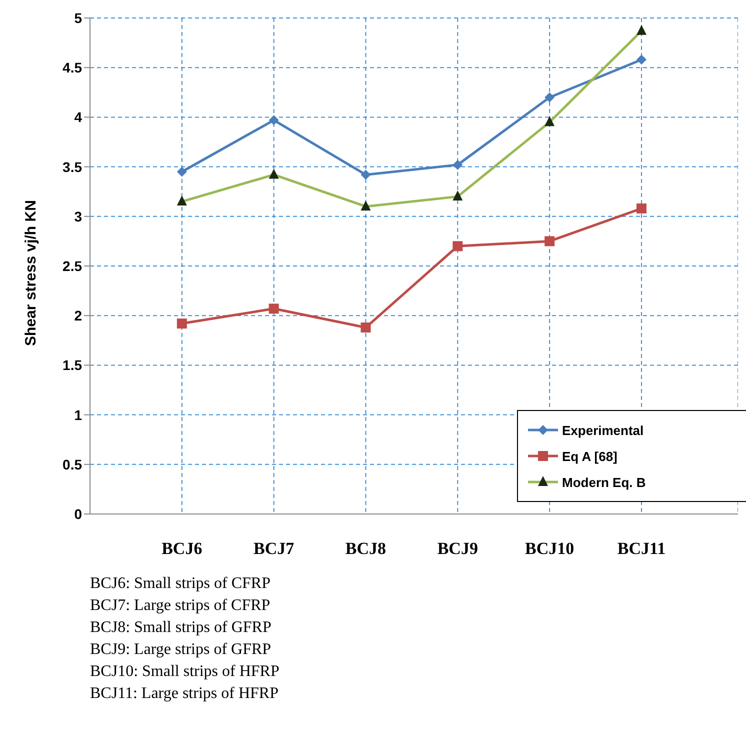 The height and width of the screenshot is (748, 746). Describe the element at coordinates (181, 606) in the screenshot. I see `text: BCJ7: Large strips of CFRP` at that location.